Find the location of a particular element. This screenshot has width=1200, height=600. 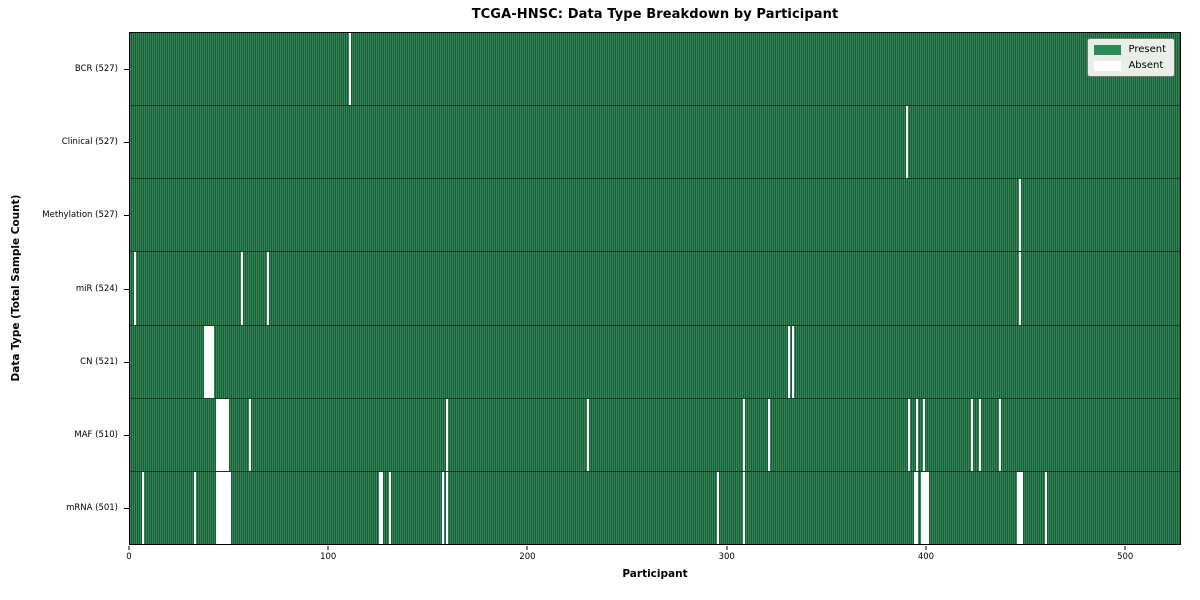

x-tick-label: 400 is located at coordinates (926, 557).